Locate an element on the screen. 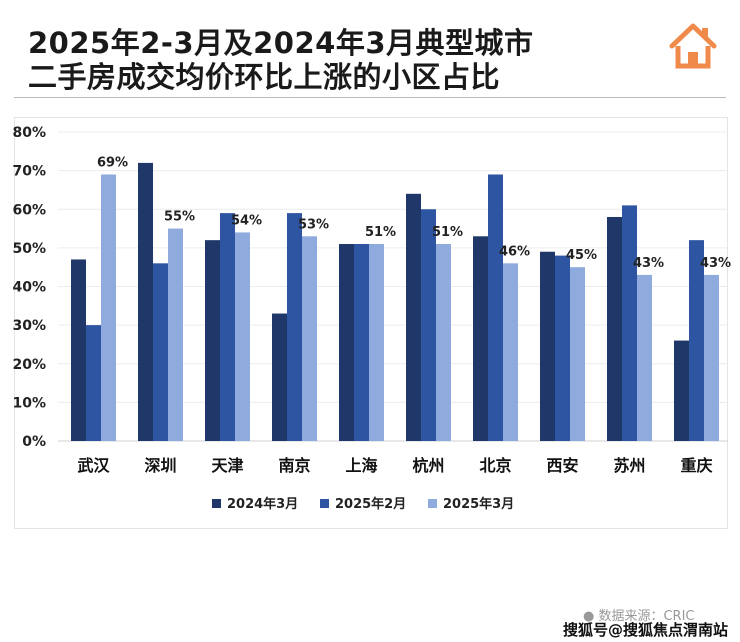  x-tick-label: 深圳 is located at coordinates (160, 465).